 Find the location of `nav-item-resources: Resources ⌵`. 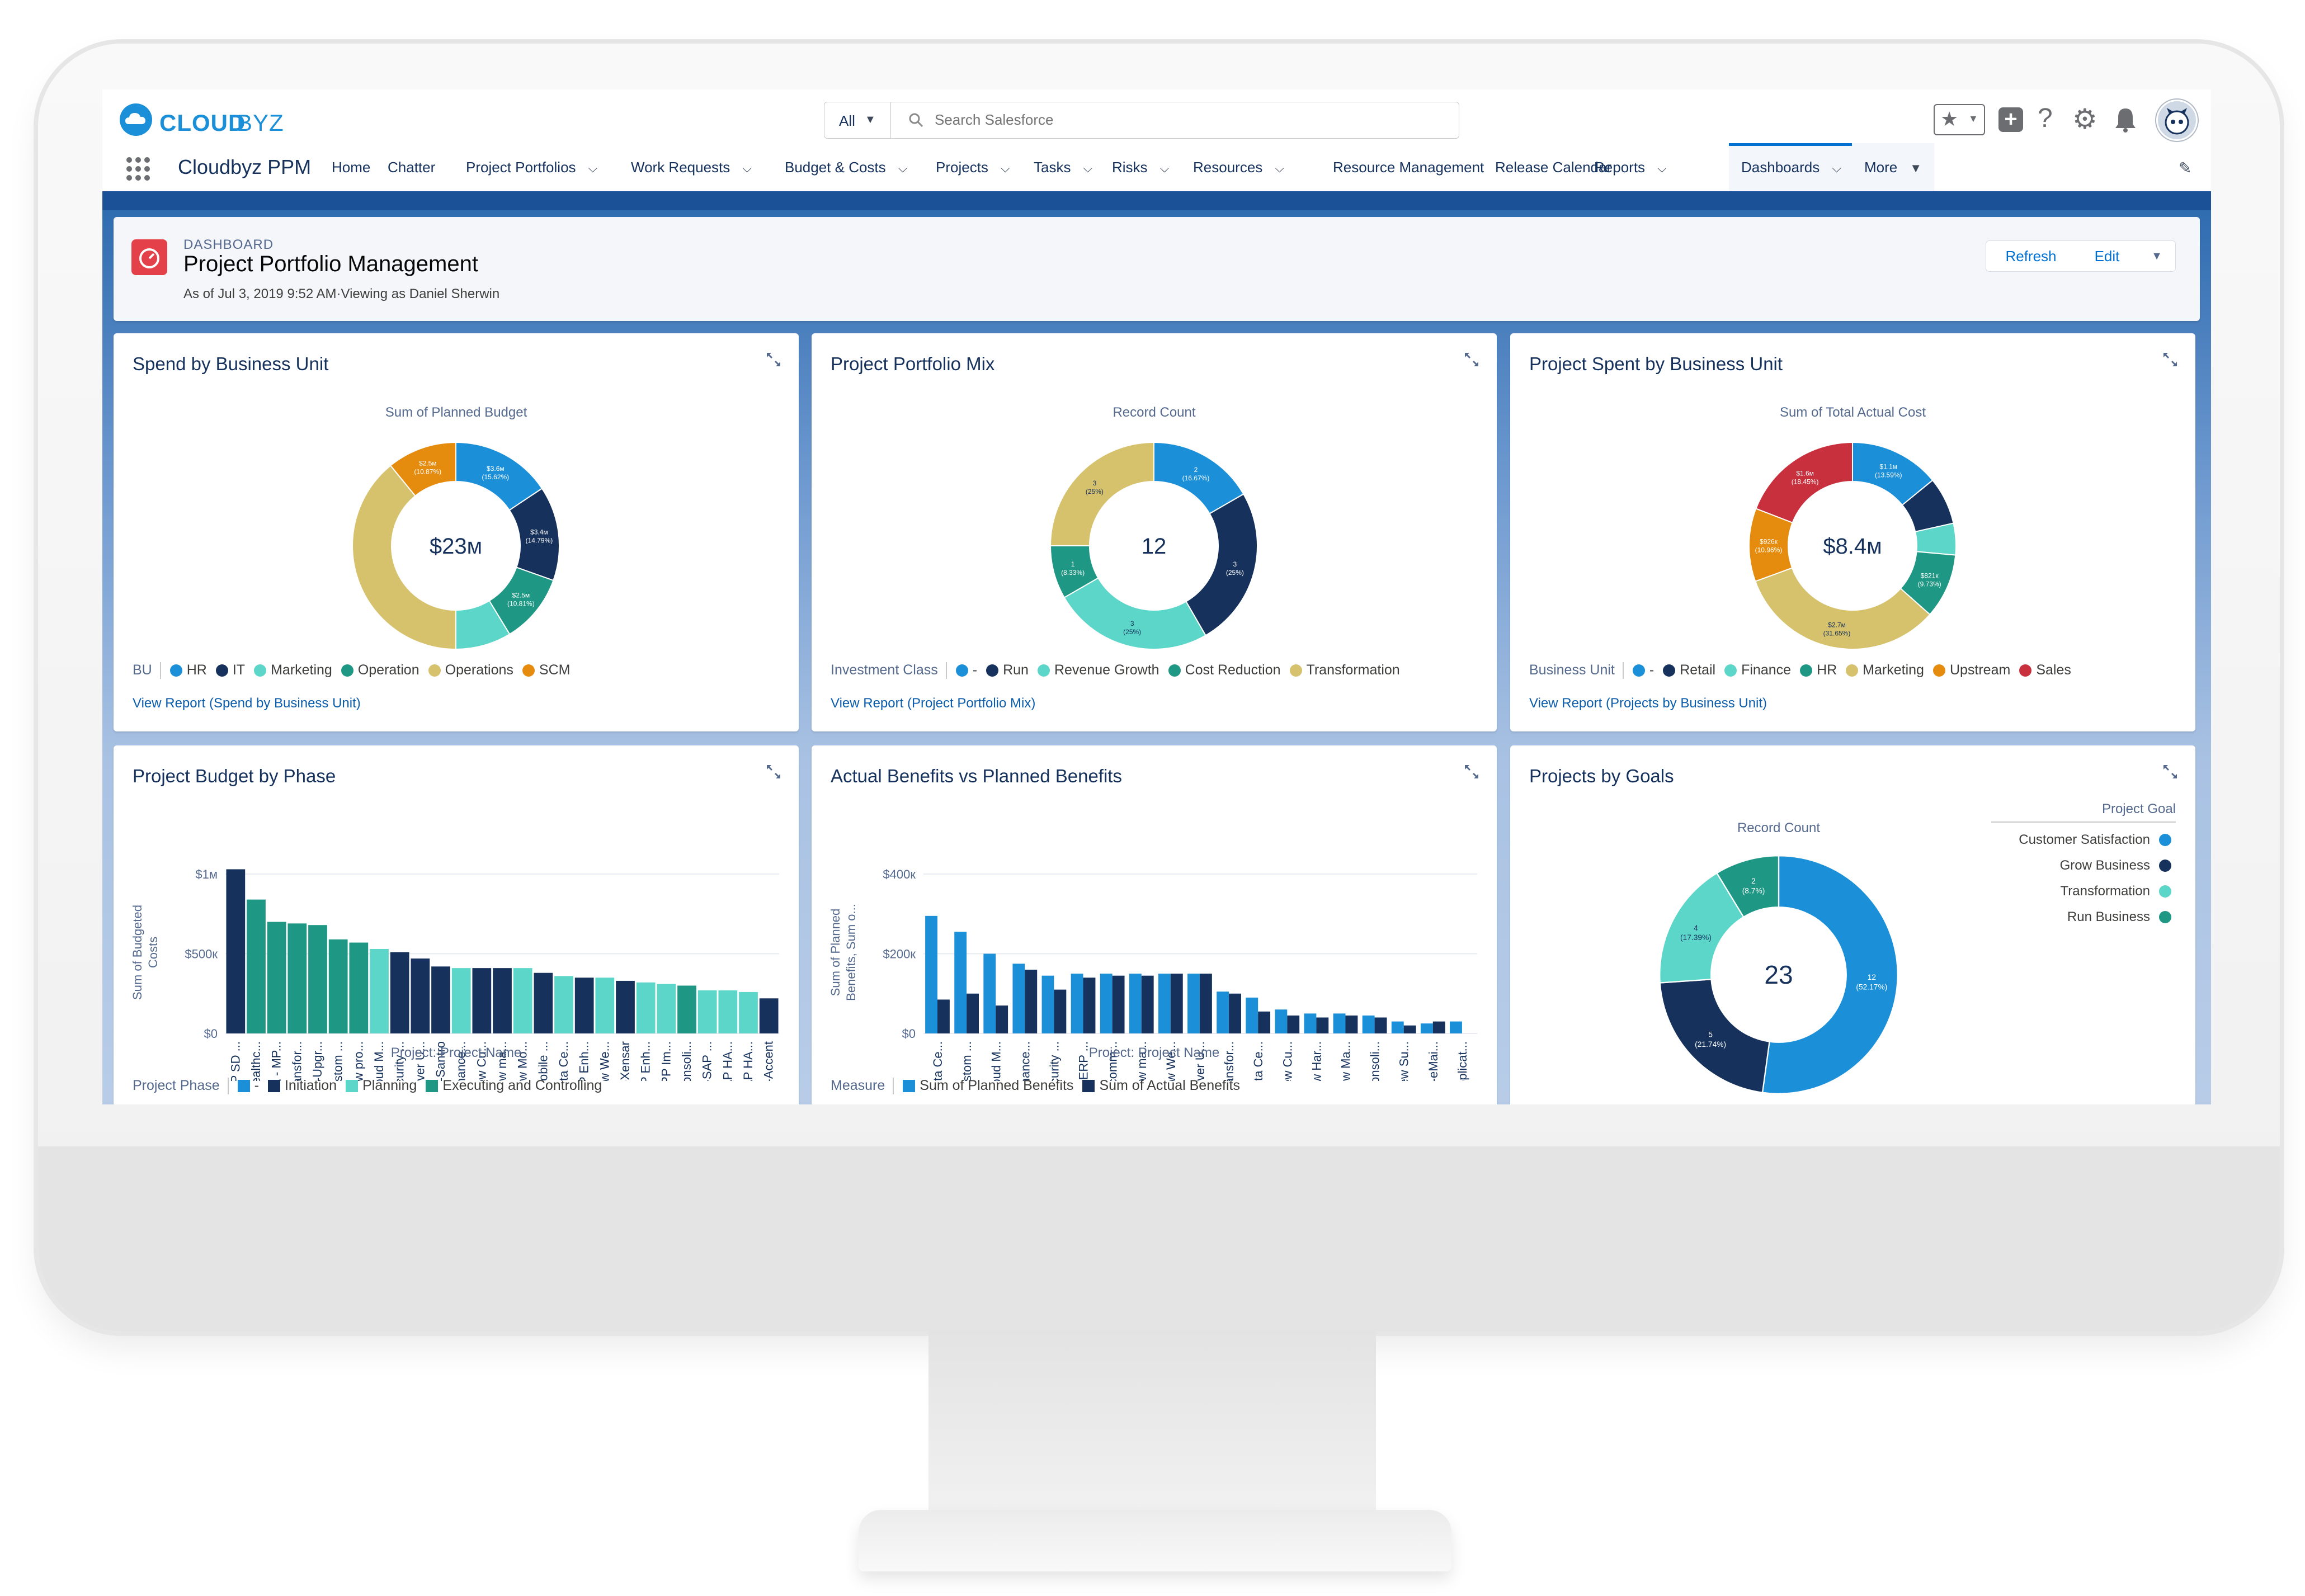

nav-item-resources: Resources ⌵ is located at coordinates (1238, 167).